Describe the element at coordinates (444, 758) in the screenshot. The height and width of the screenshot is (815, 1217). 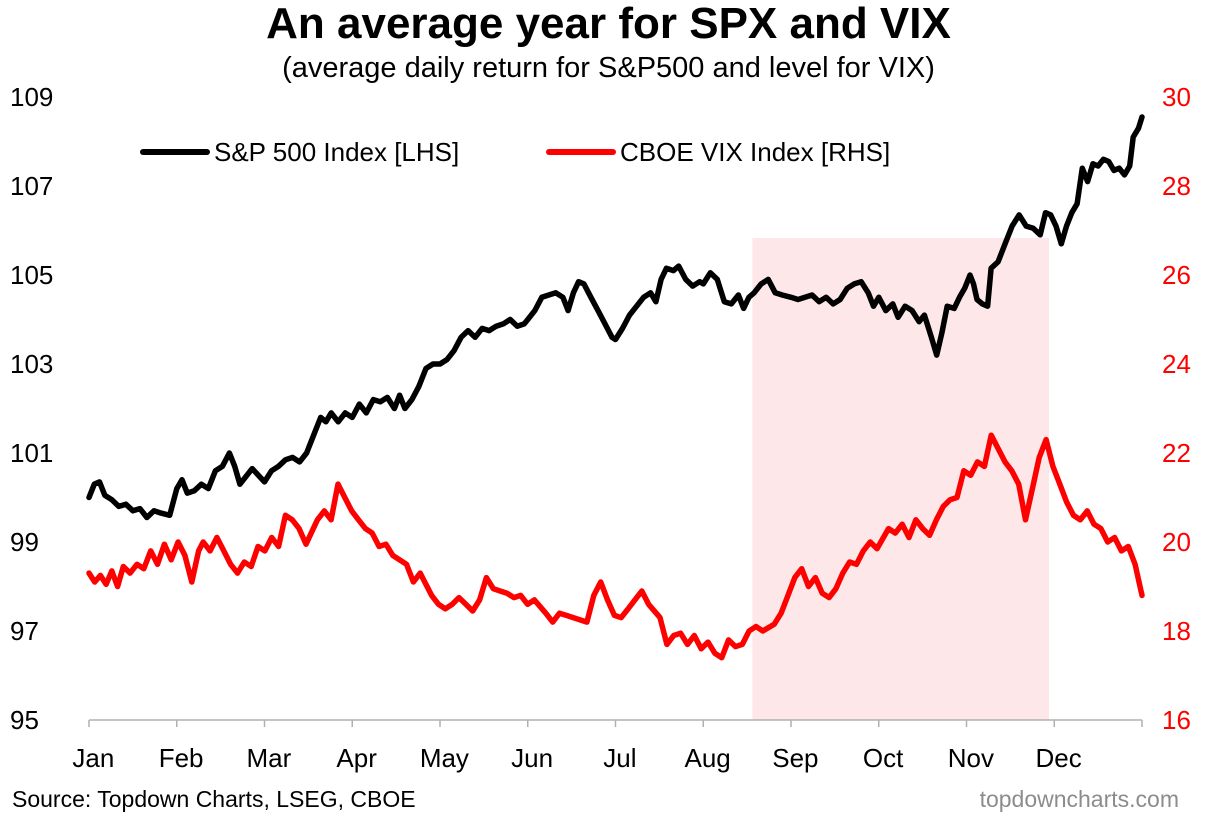
I see `x-tick-label-may: May` at that location.